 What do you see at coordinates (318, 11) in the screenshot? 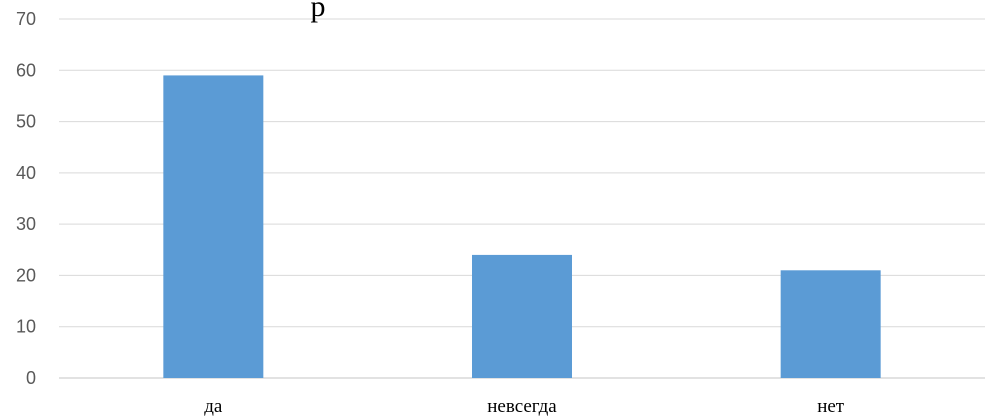
I see `chart-title: р` at bounding box center [318, 11].